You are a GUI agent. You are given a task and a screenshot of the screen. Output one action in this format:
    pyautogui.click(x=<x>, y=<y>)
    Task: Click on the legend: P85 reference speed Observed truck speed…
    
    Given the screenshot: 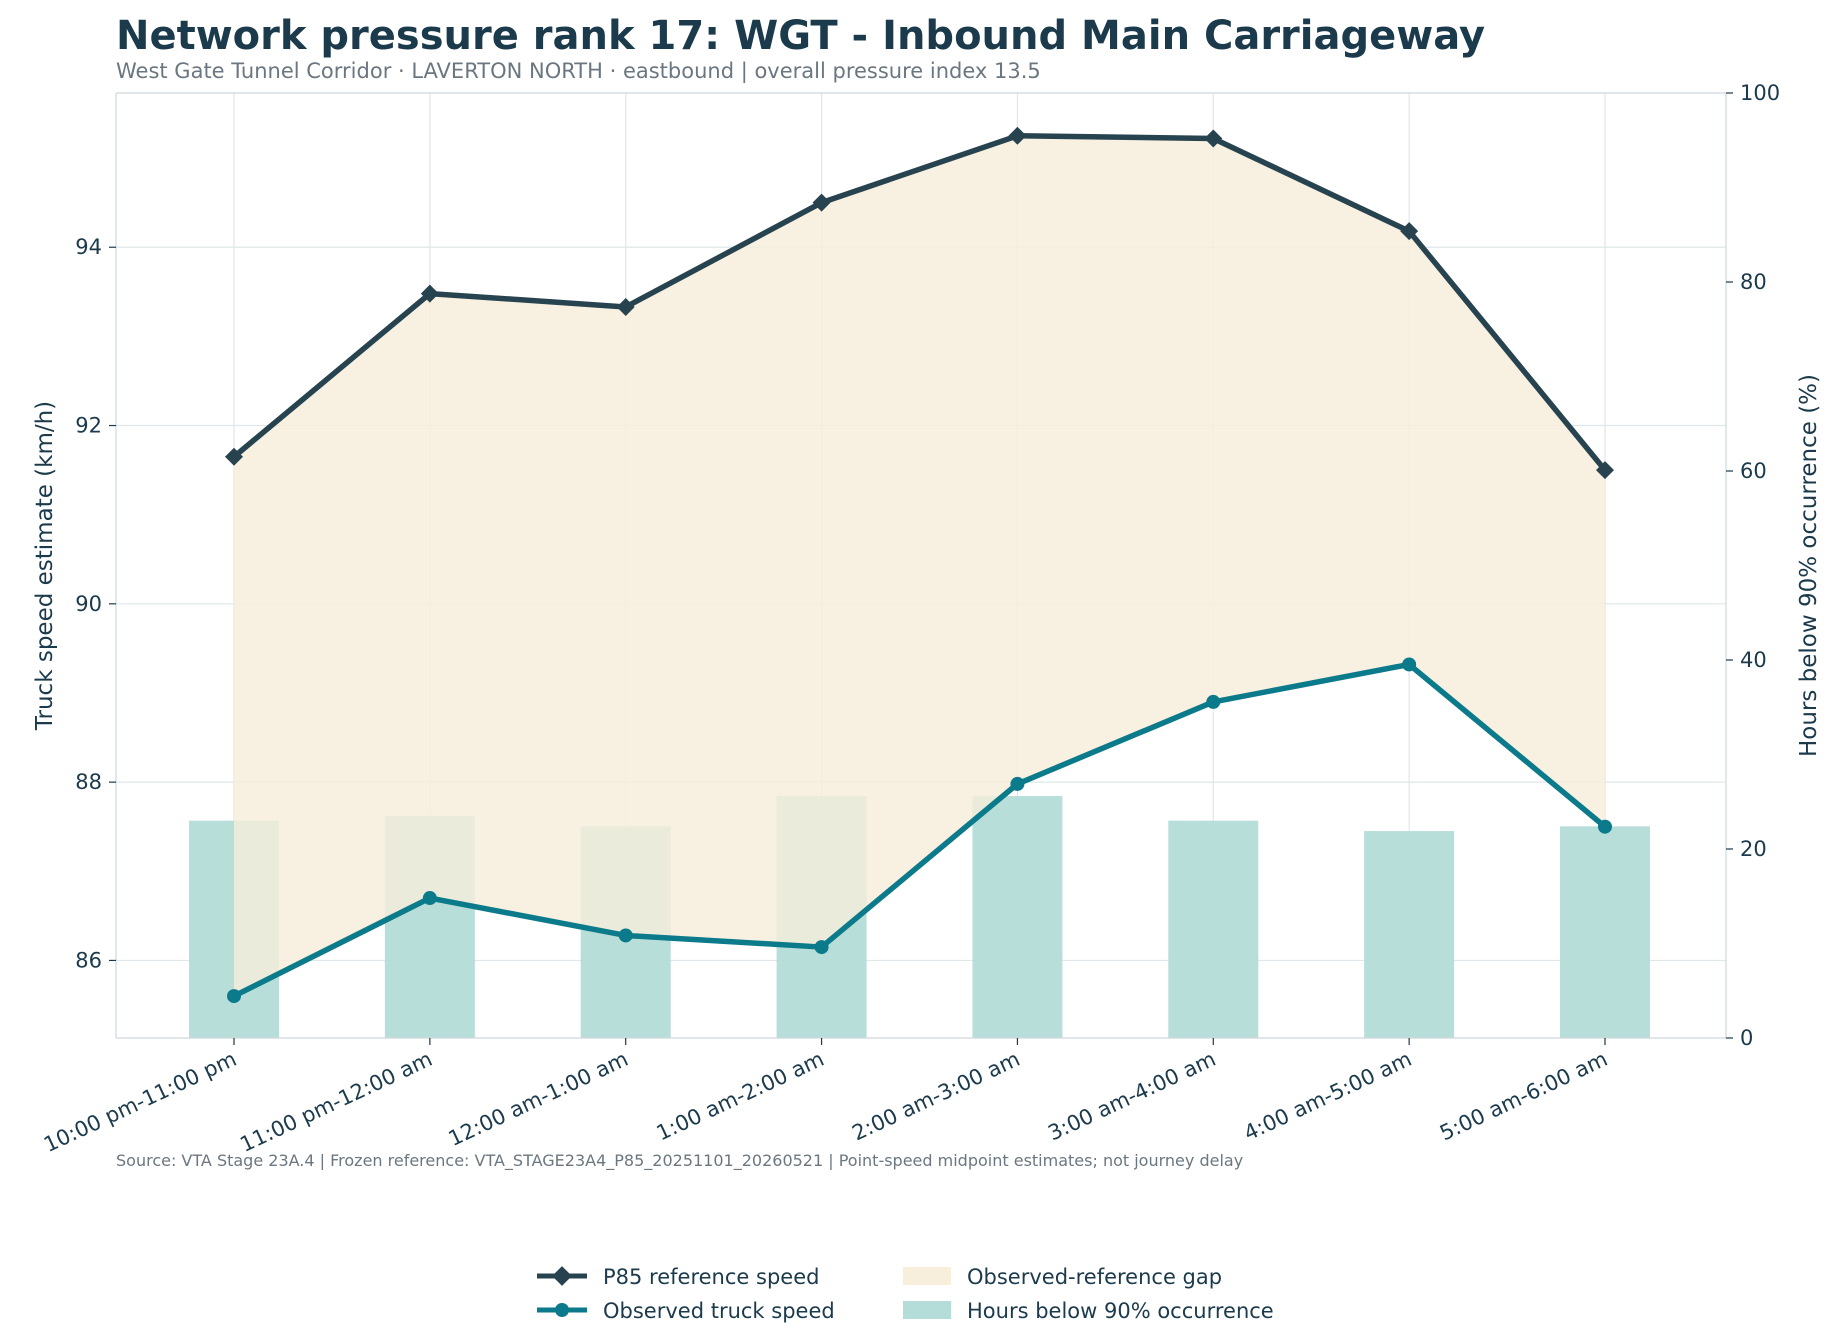 What is the action you would take?
    pyautogui.click(x=905, y=1294)
    